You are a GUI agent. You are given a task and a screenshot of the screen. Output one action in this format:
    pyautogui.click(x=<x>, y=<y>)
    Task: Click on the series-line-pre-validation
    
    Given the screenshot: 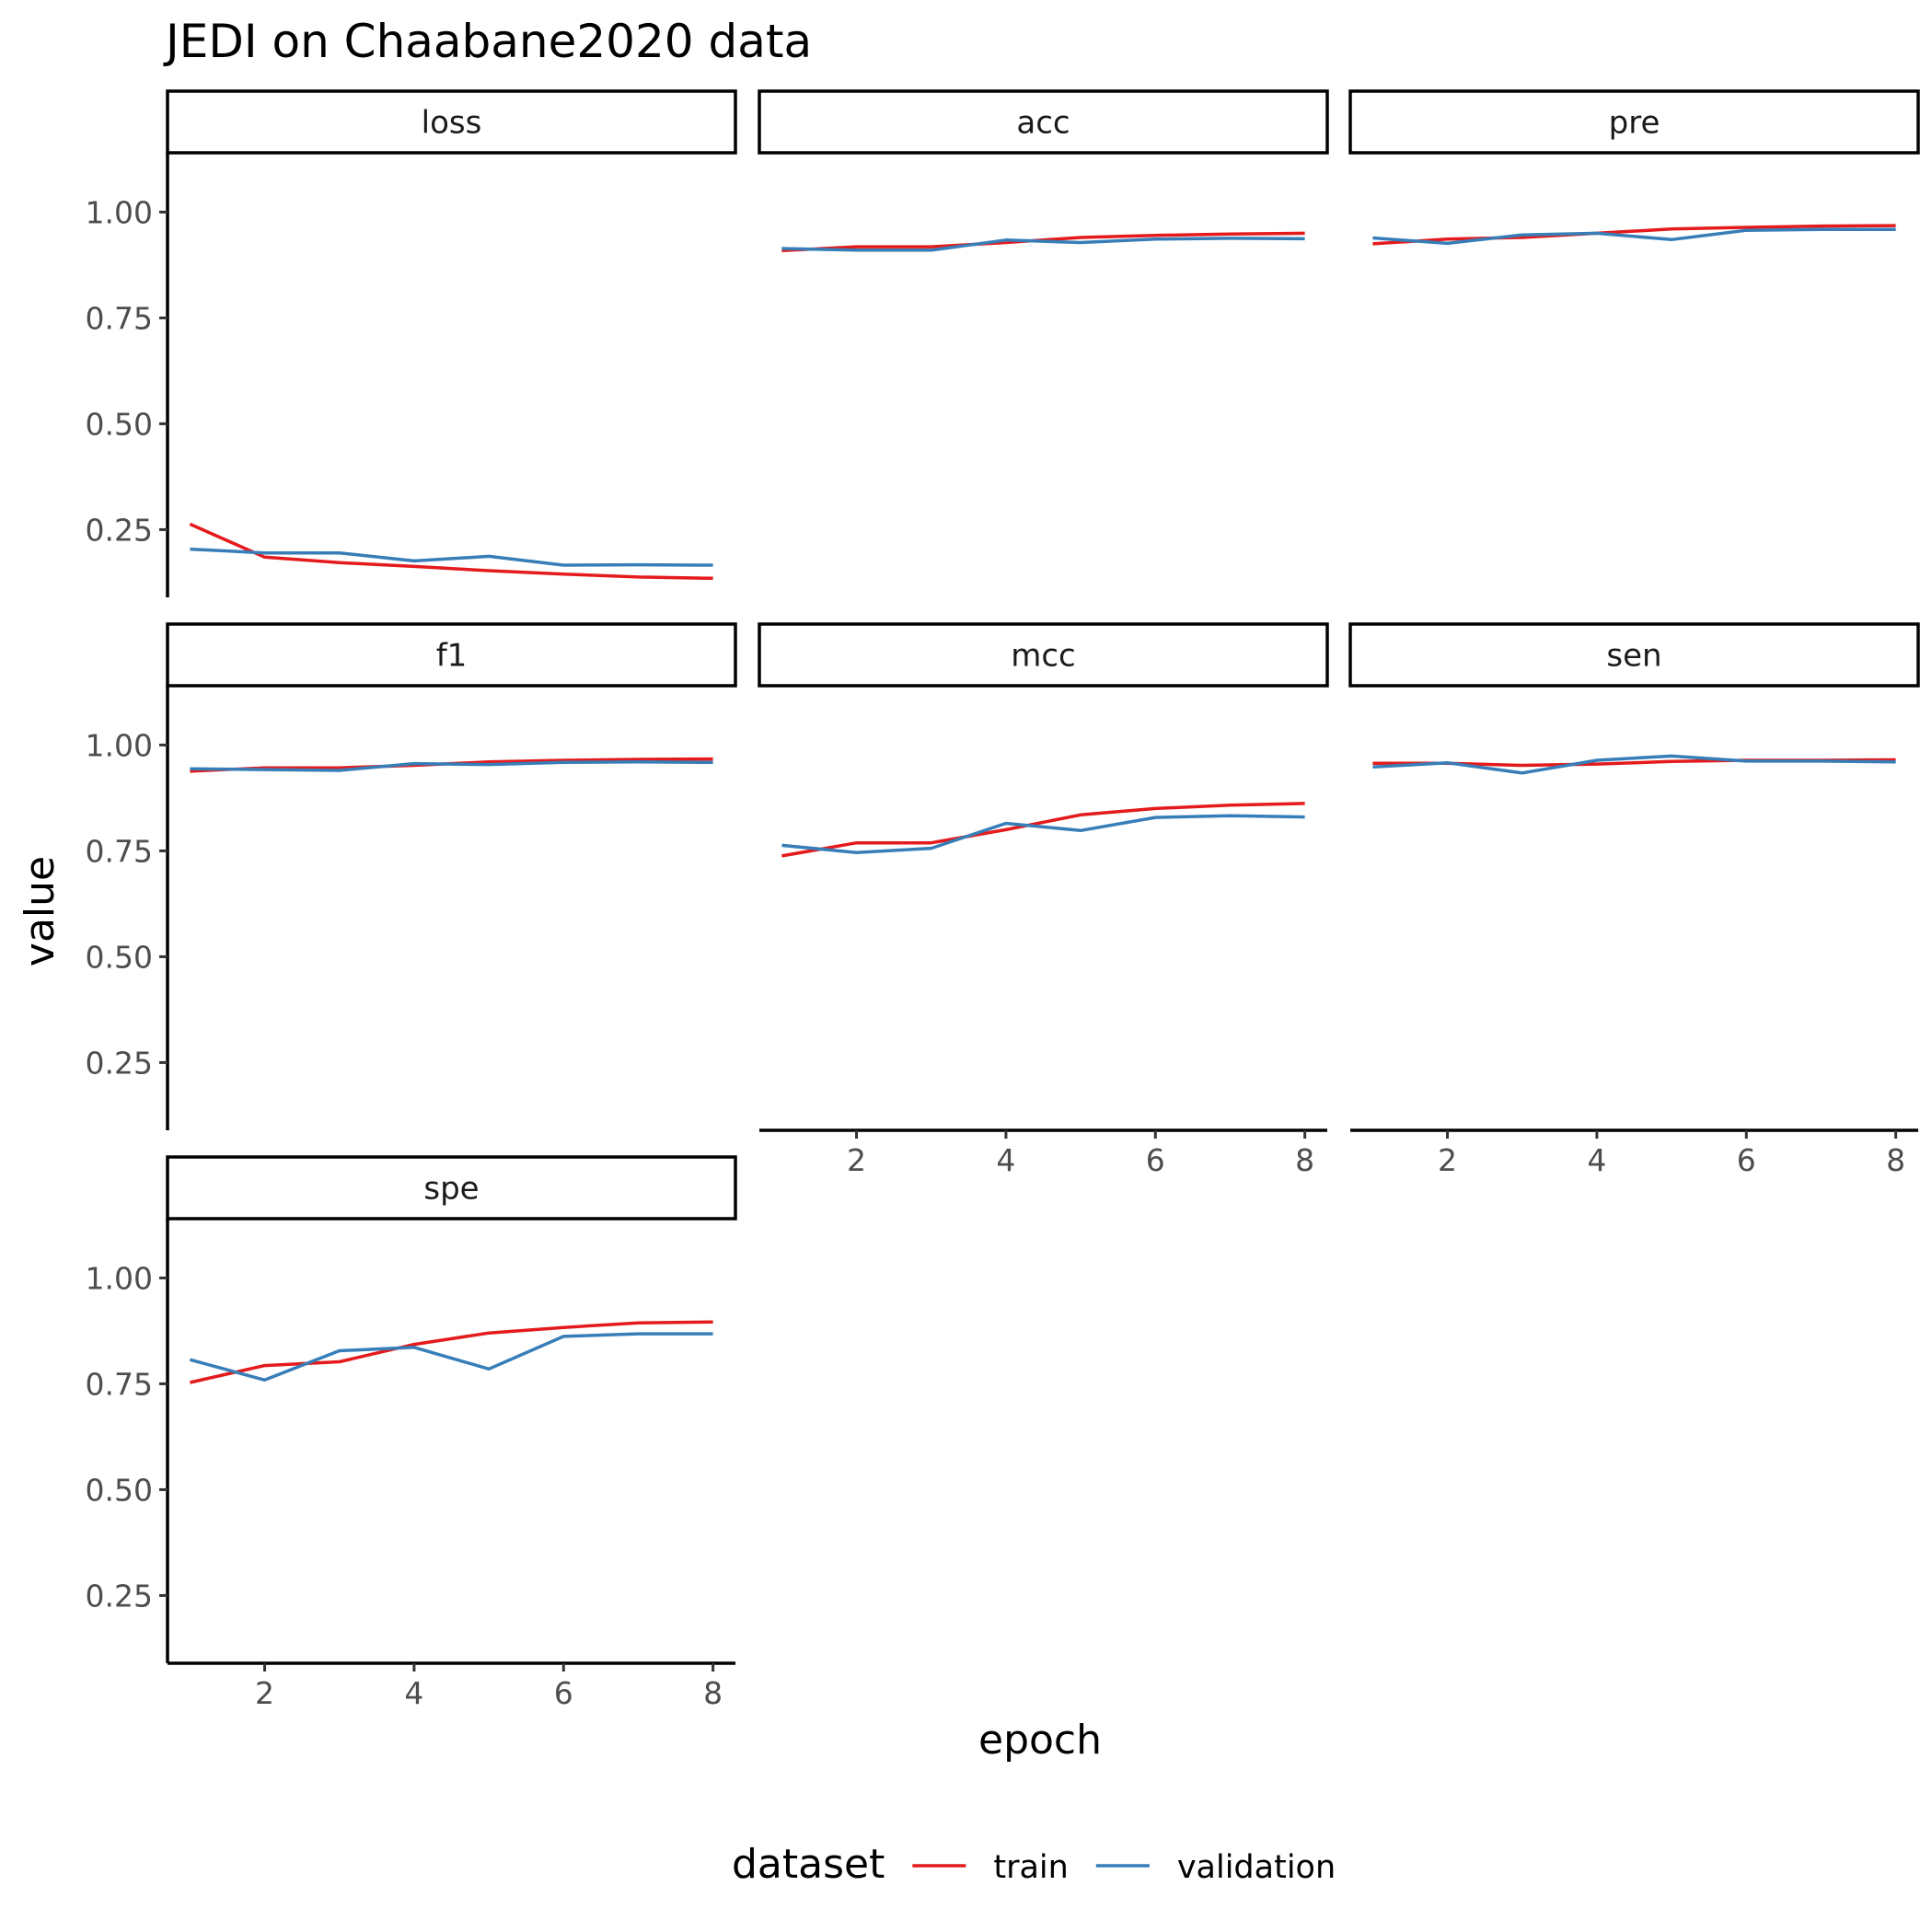 What is the action you would take?
    pyautogui.click(x=1634, y=237)
    